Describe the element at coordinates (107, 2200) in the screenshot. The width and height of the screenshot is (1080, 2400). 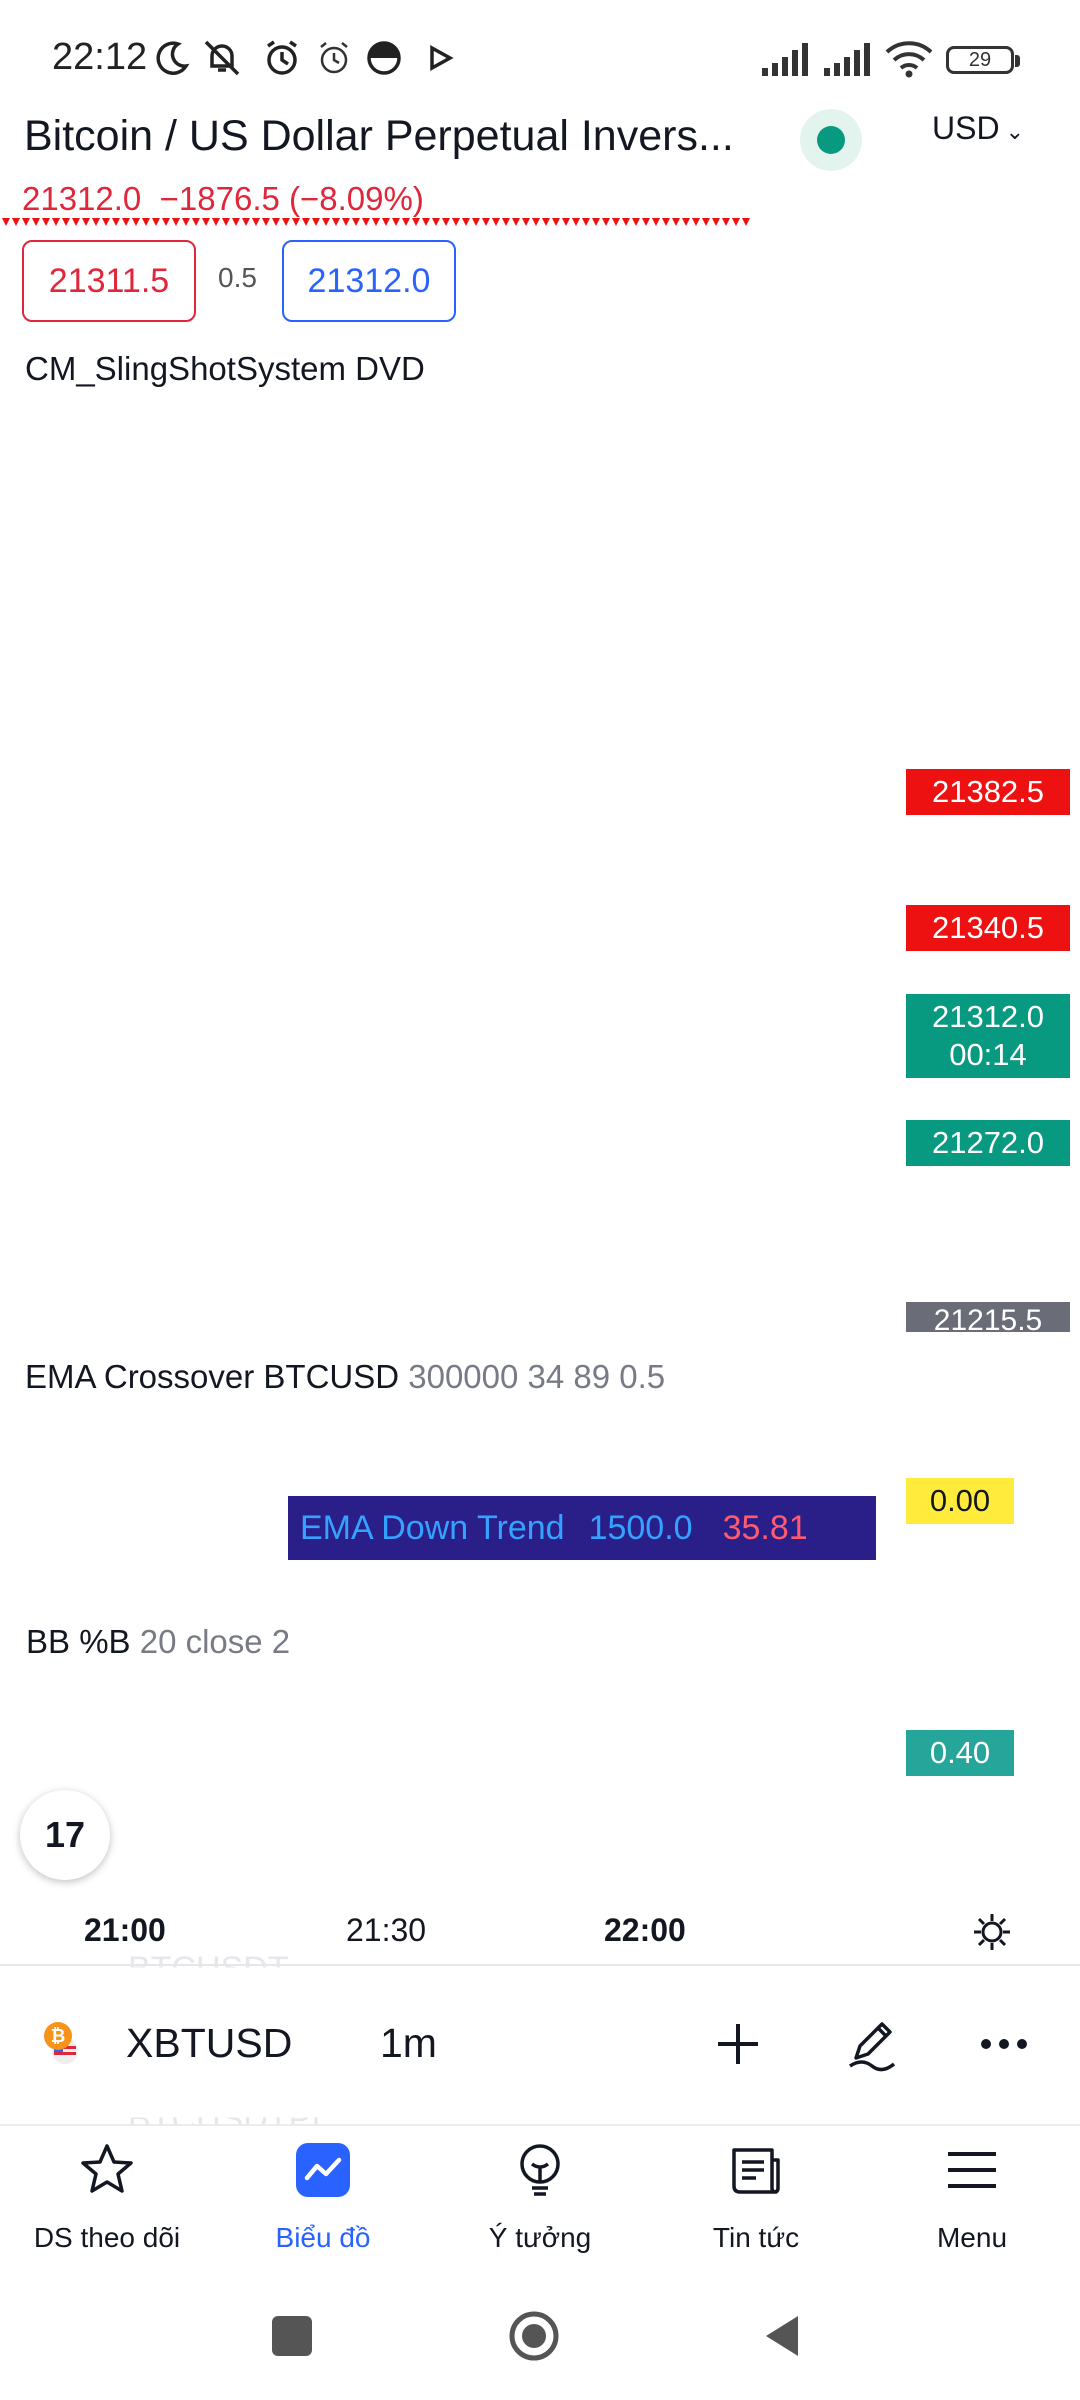
I see `nav-watchlist: DS theo dõi` at that location.